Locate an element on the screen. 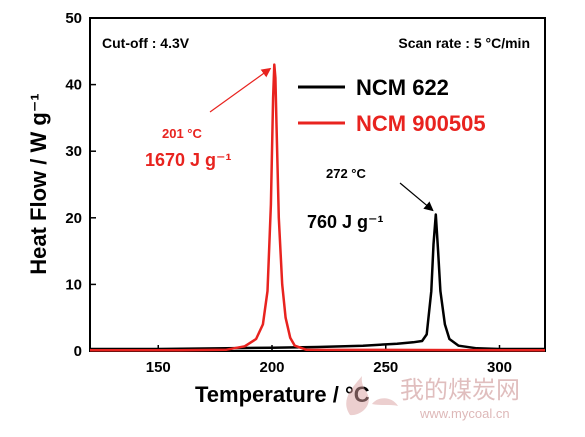  annotation-enthalpy-ncm622: 760 J g⁻¹ is located at coordinates (345, 222).